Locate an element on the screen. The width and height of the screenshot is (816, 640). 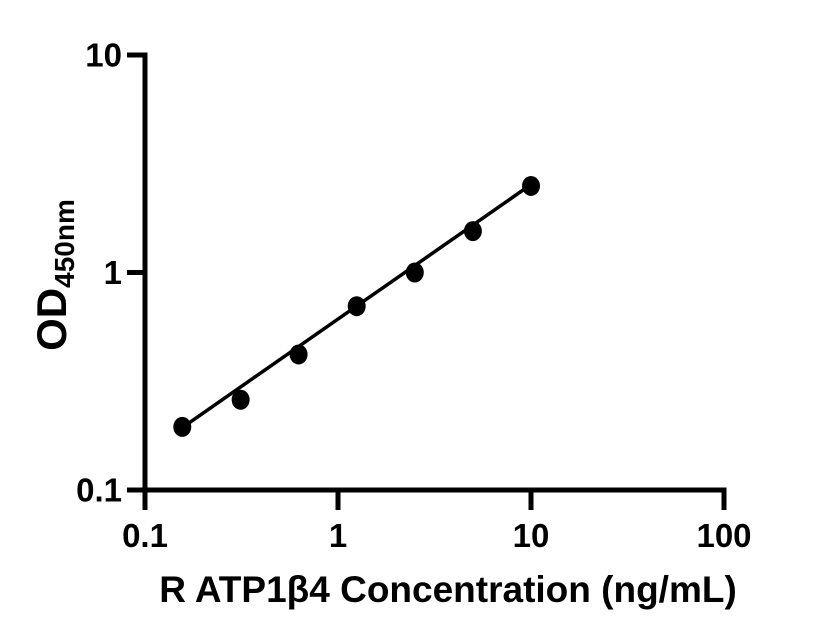
x-tick-label: 10 is located at coordinates (531, 535).